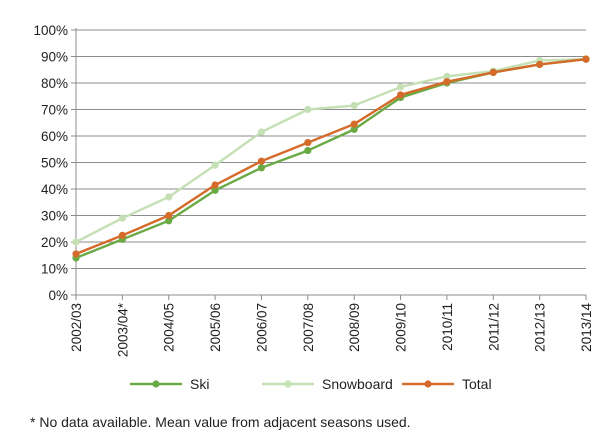  Describe the element at coordinates (586, 327) in the screenshot. I see `x-tick-label: 2013/14` at that location.